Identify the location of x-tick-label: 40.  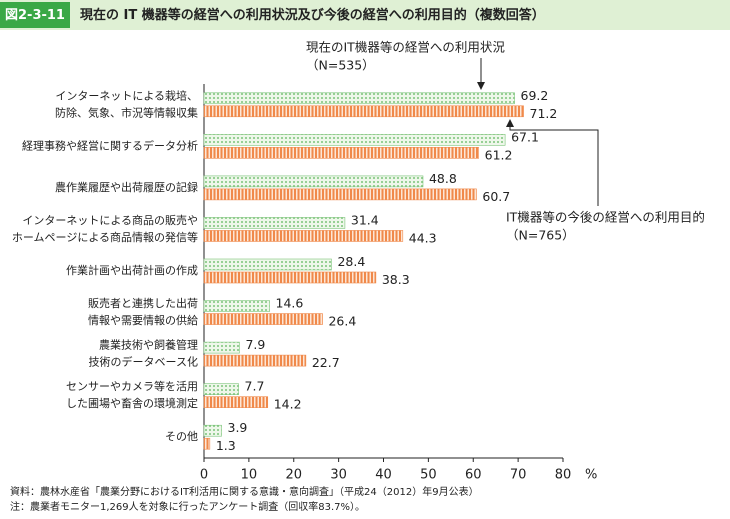
(383, 475).